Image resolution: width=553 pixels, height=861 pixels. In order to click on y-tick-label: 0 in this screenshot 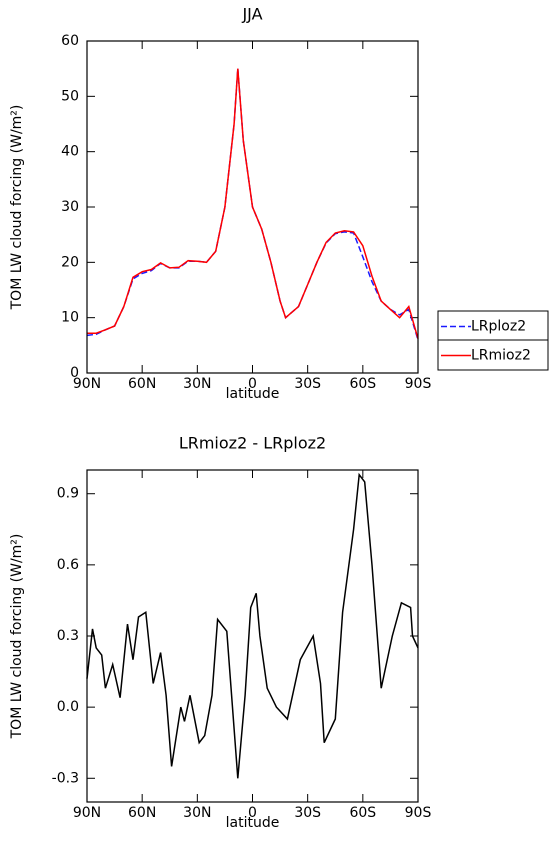, I will do `click(74, 373)`.